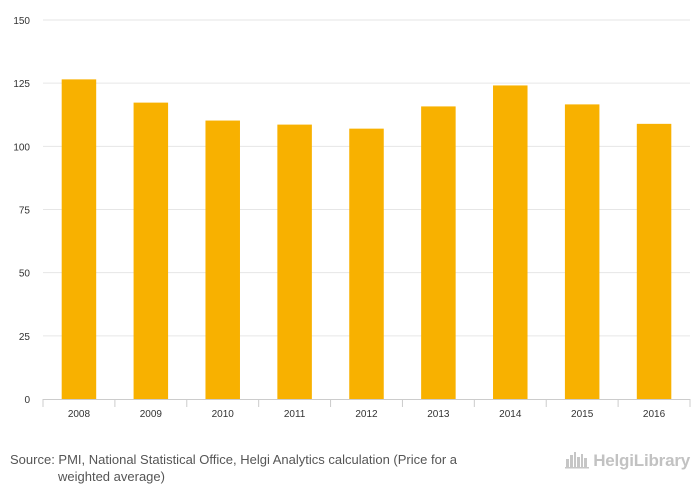 The width and height of the screenshot is (700, 500). What do you see at coordinates (654, 414) in the screenshot?
I see `x-tick-label: 2016` at bounding box center [654, 414].